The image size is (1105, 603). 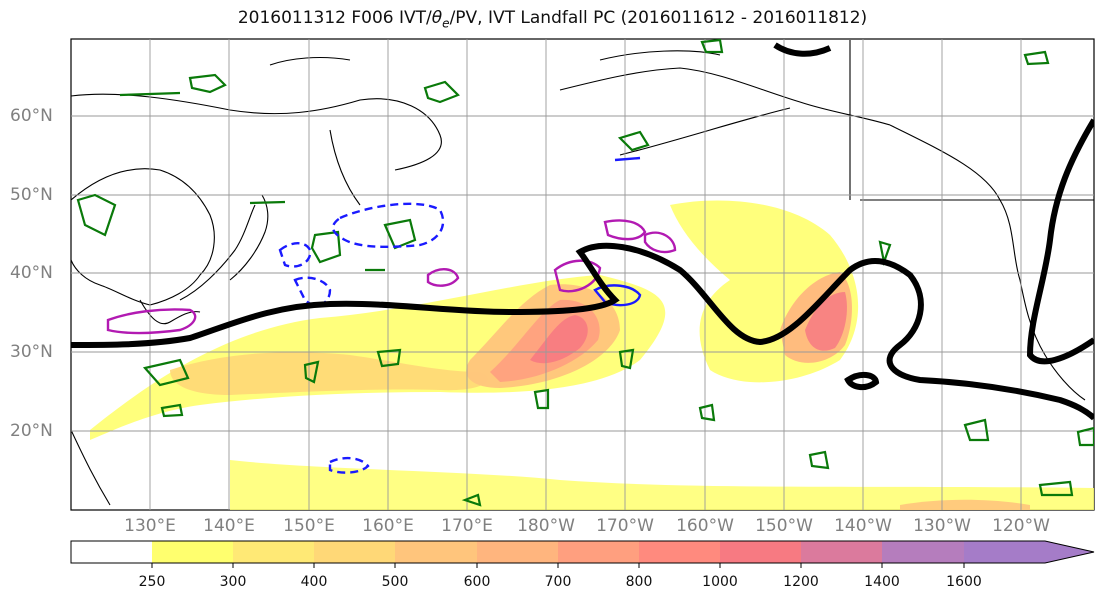 What do you see at coordinates (152, 582) in the screenshot?
I see `colorbar-tick-250: 250` at bounding box center [152, 582].